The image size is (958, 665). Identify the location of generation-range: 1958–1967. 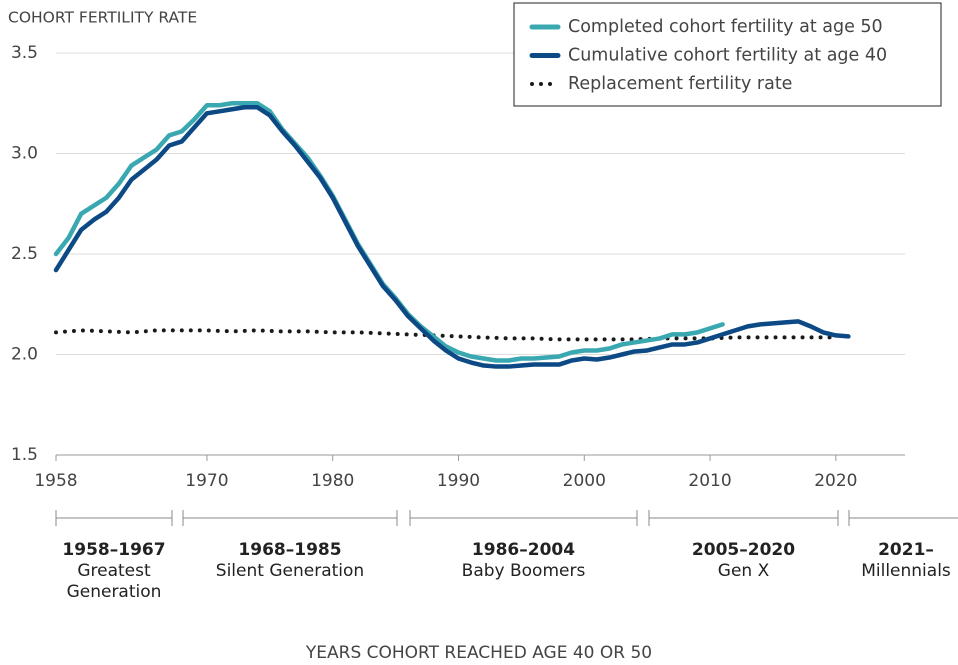
(114, 550).